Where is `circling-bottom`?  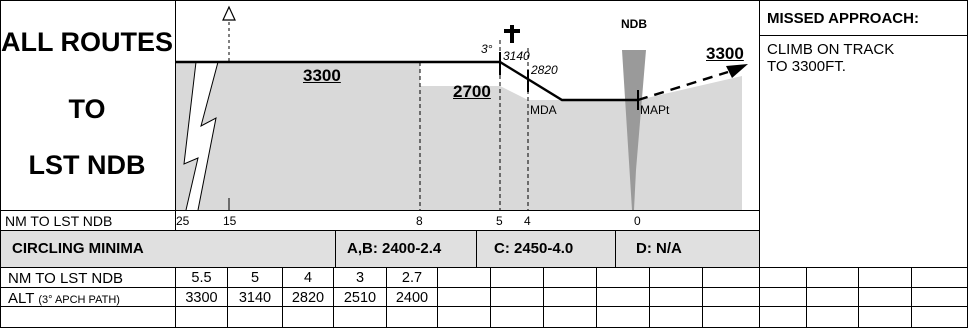 circling-bottom is located at coordinates (484, 267).